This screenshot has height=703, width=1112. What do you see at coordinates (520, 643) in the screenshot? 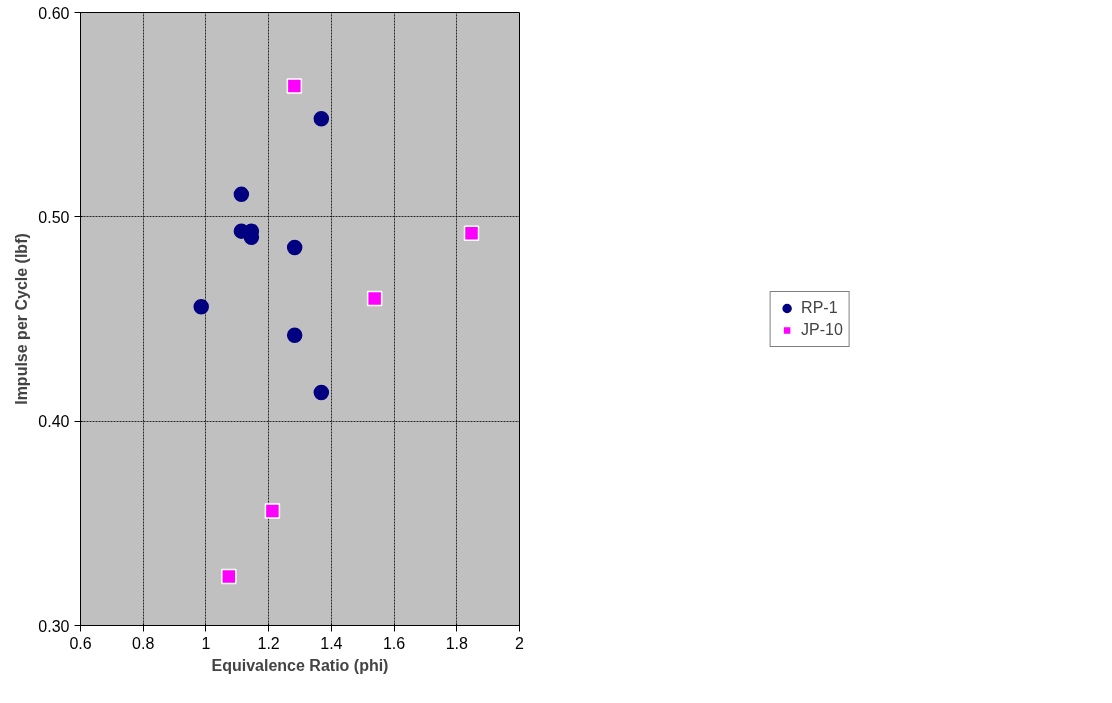
I see `x-tick-label: 2` at bounding box center [520, 643].